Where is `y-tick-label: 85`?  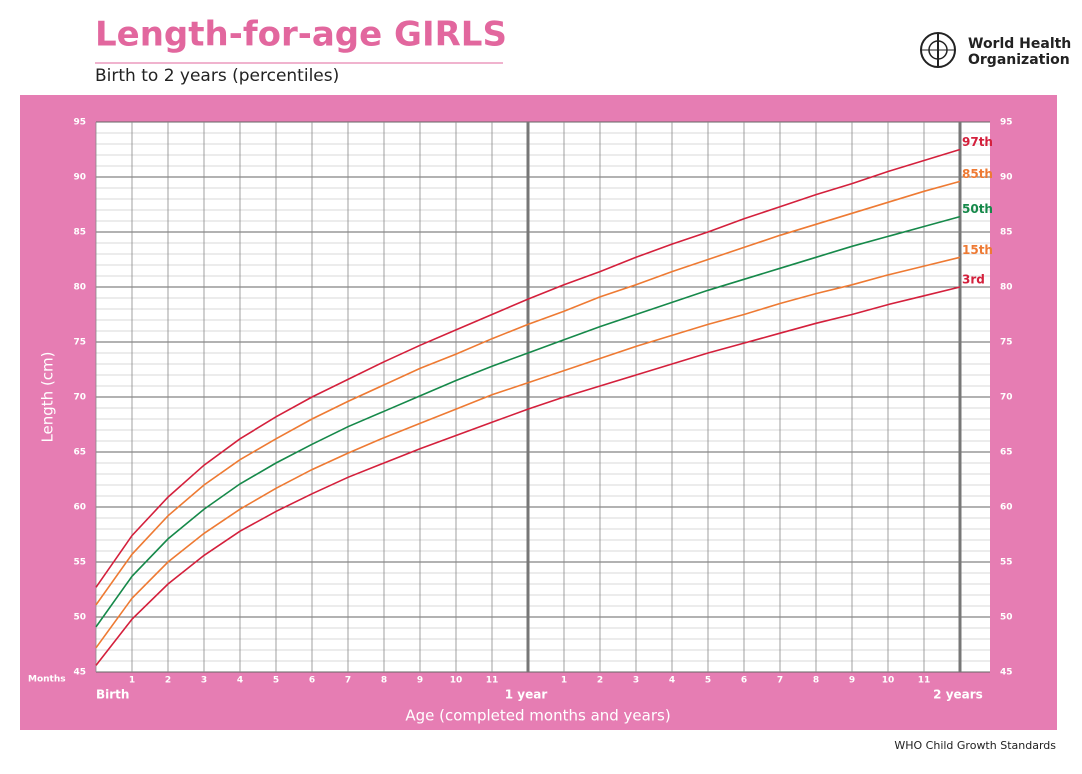 y-tick-label: 85 is located at coordinates (79, 233).